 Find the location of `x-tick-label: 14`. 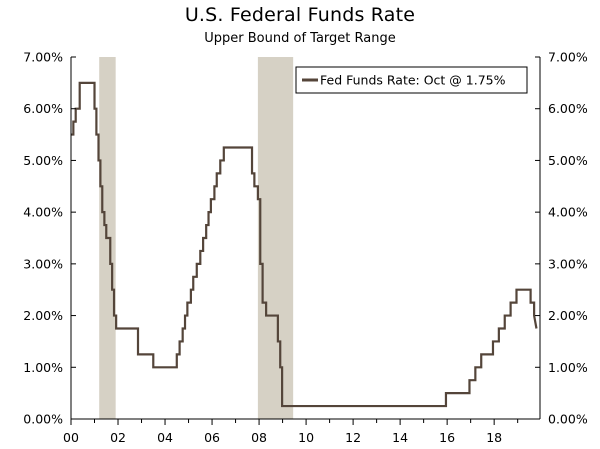

x-tick-label: 14 is located at coordinates (400, 437).